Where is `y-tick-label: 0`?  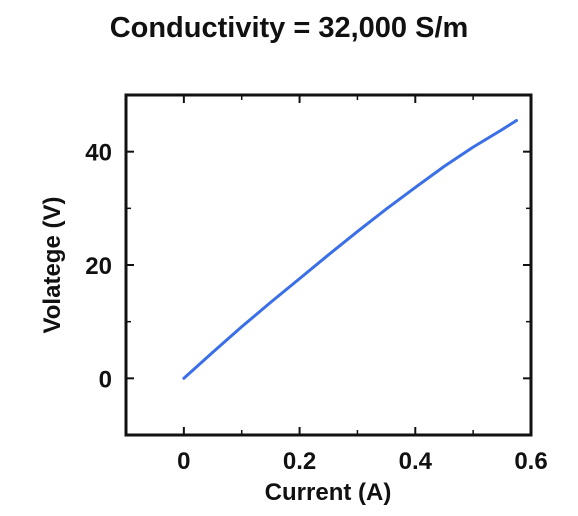 y-tick-label: 0 is located at coordinates (105, 379).